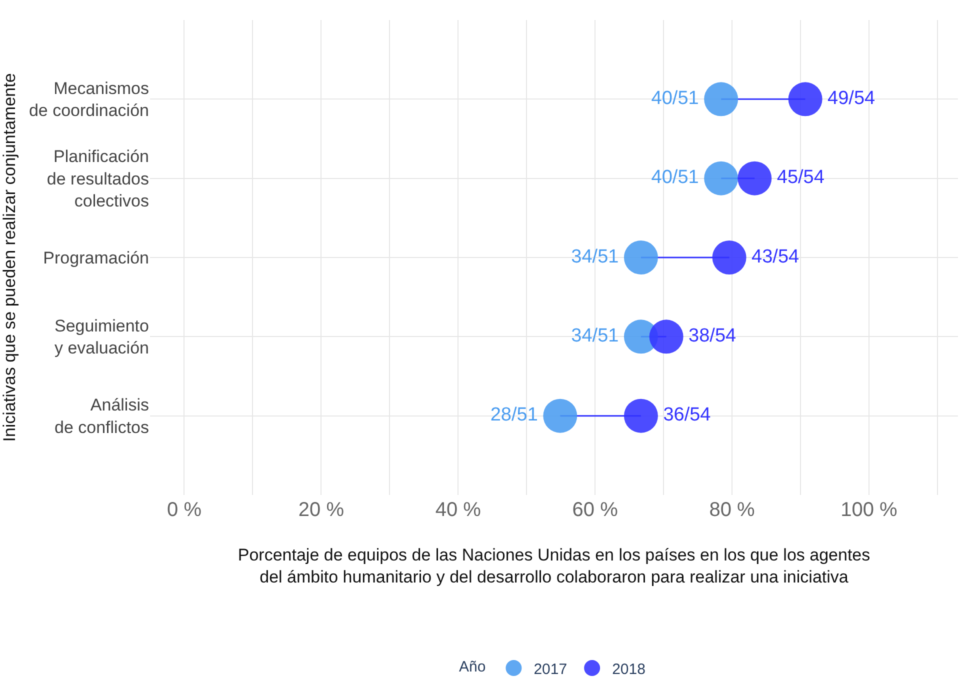 The image size is (963, 690). Describe the element at coordinates (96, 258) in the screenshot. I see `y-tick-label: Programación` at that location.